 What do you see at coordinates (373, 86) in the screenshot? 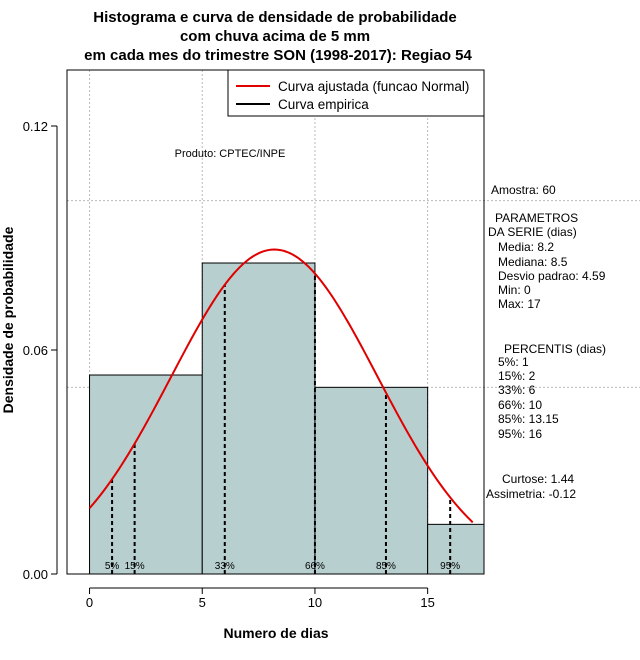
I see `legend-fitted-label: Curva ajustada (funcao Normal)` at bounding box center [373, 86].